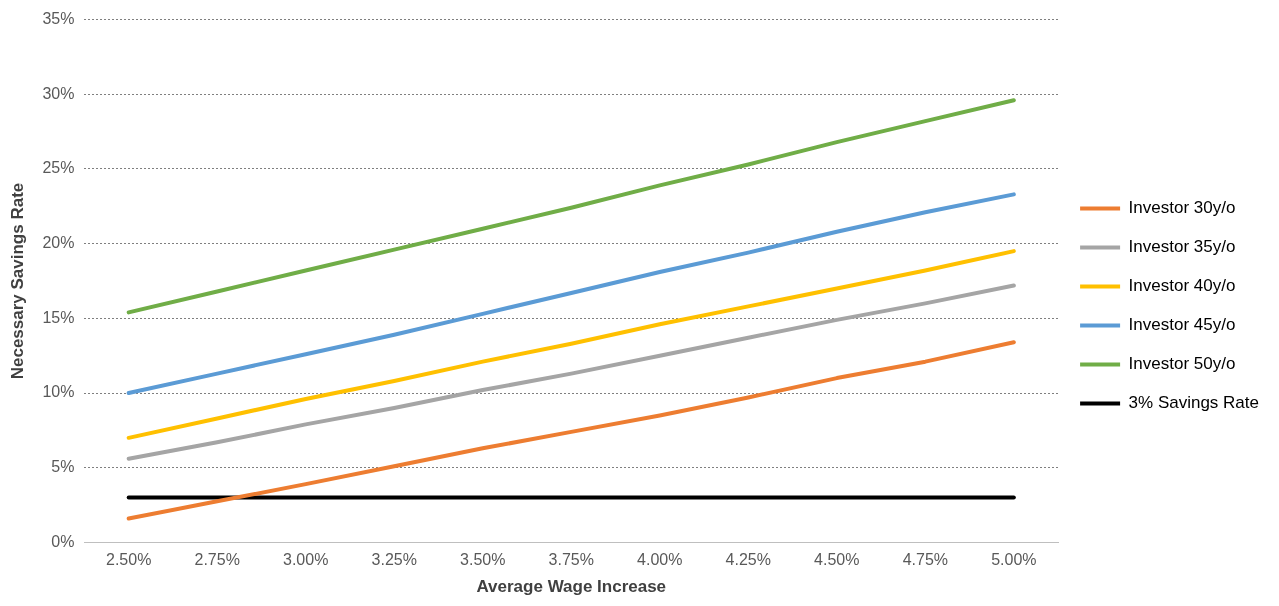  Describe the element at coordinates (660, 560) in the screenshot. I see `x-tick-label: 4.00%` at that location.